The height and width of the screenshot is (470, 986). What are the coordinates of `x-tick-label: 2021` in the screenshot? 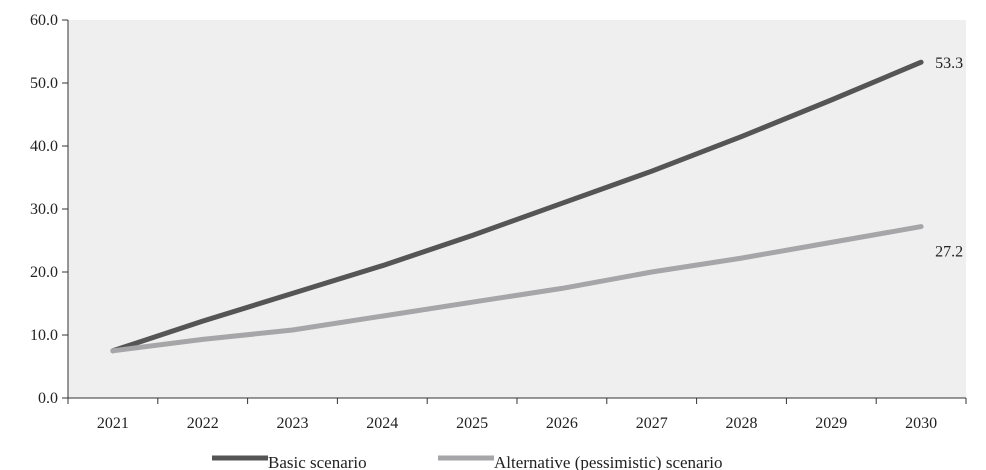 It's located at (113, 423).